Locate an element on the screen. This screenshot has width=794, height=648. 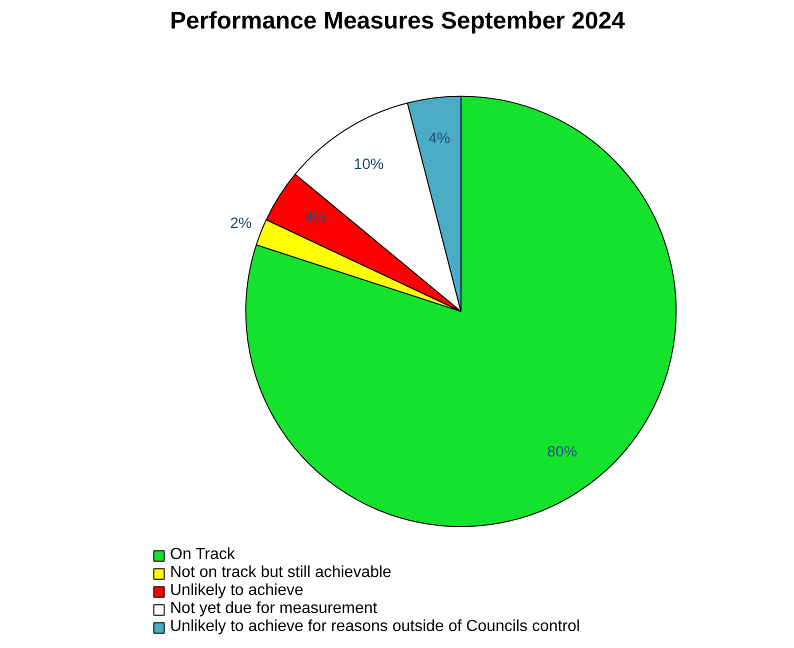
data-label: 80% is located at coordinates (562, 452).